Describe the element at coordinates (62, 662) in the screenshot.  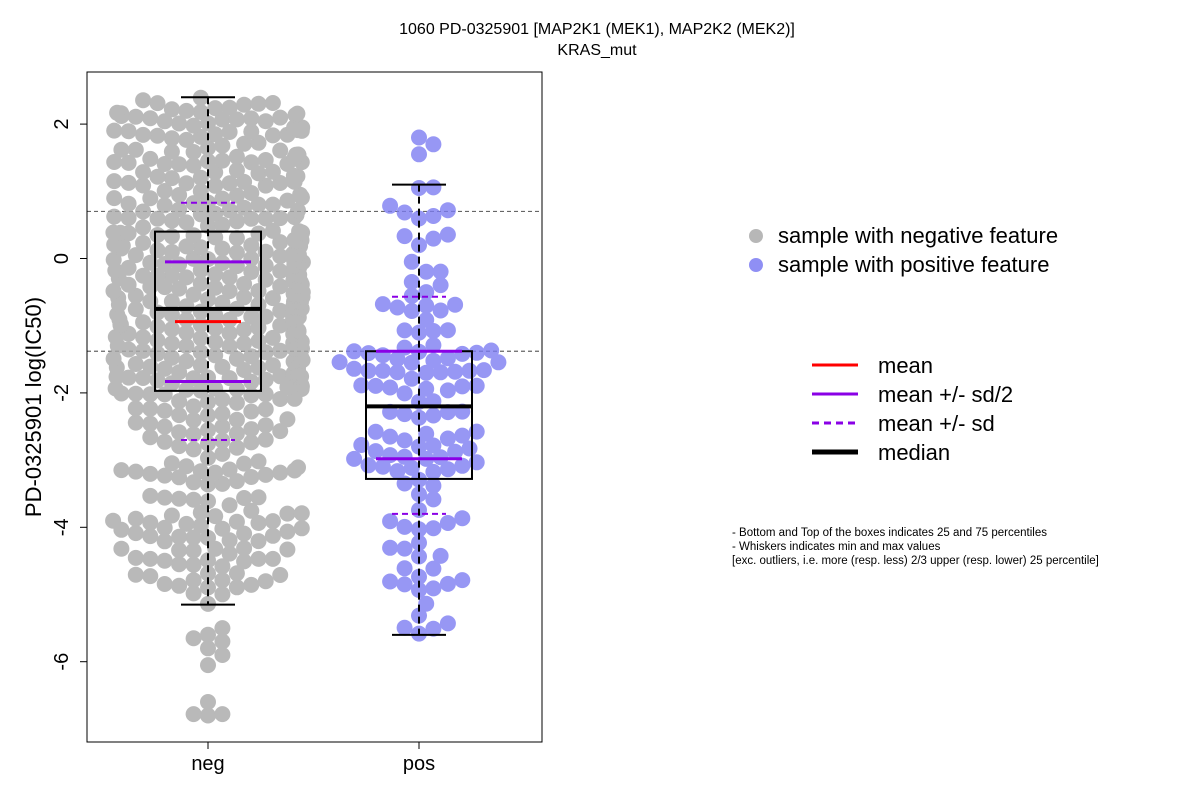
I see `y-tick-label: -6` at that location.